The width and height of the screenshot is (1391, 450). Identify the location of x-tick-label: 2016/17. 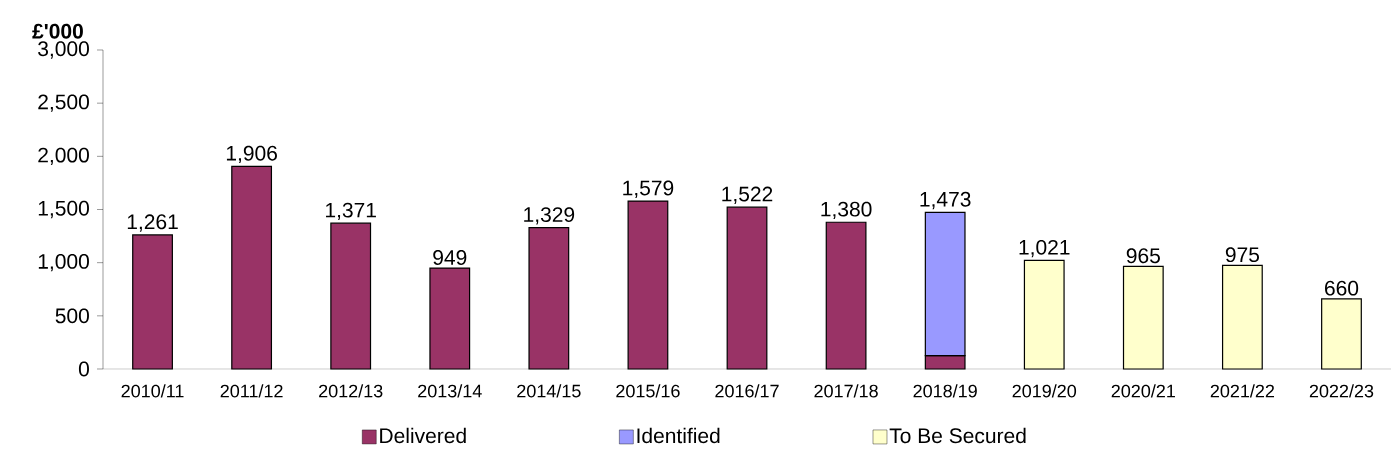
(747, 391).